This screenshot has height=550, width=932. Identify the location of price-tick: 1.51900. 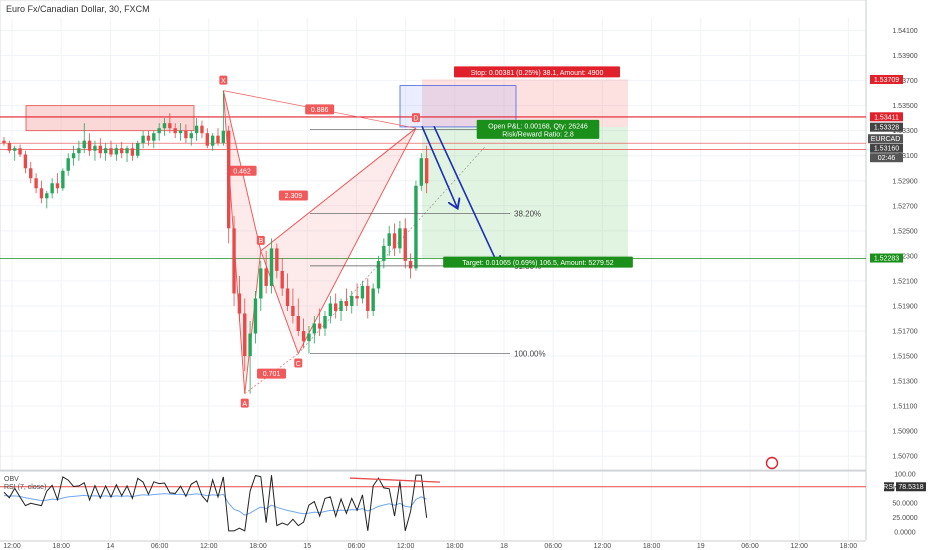
(904, 306).